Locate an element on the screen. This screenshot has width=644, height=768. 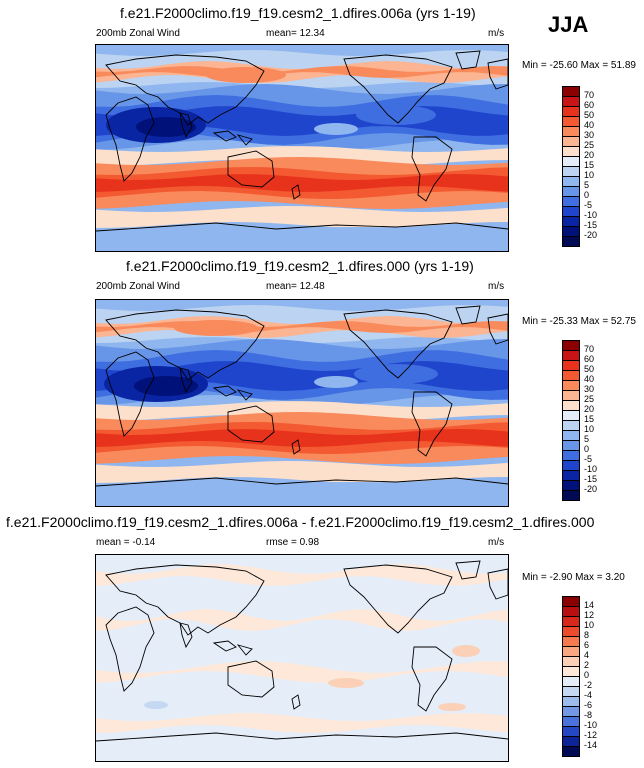
colorbar-tick-label: 6 is located at coordinates (587, 645).